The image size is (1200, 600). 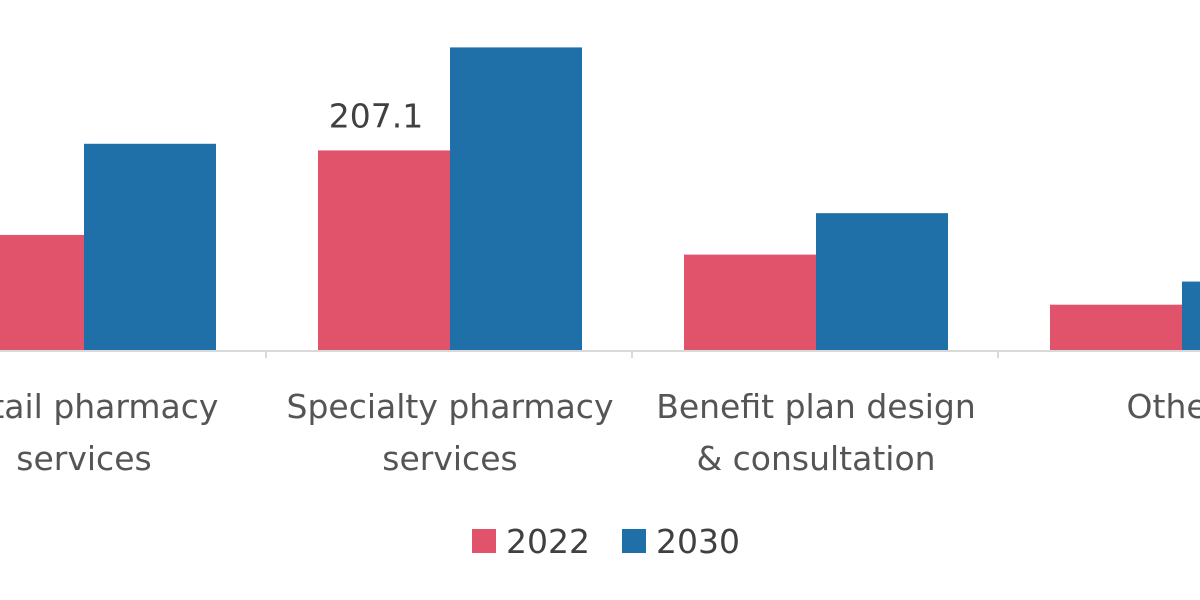 I want to click on bar-others-2030, so click(x=1191, y=315).